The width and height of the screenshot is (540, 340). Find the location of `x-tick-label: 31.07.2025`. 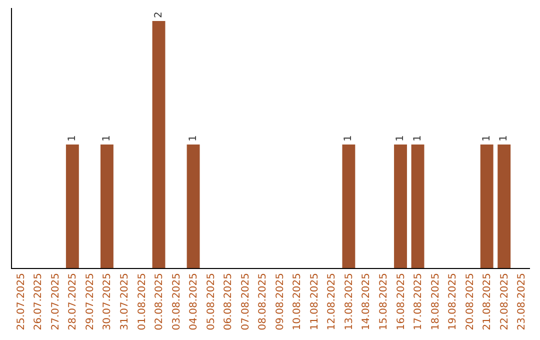

x-tick-label: 31.07.2025 is located at coordinates (124, 301).